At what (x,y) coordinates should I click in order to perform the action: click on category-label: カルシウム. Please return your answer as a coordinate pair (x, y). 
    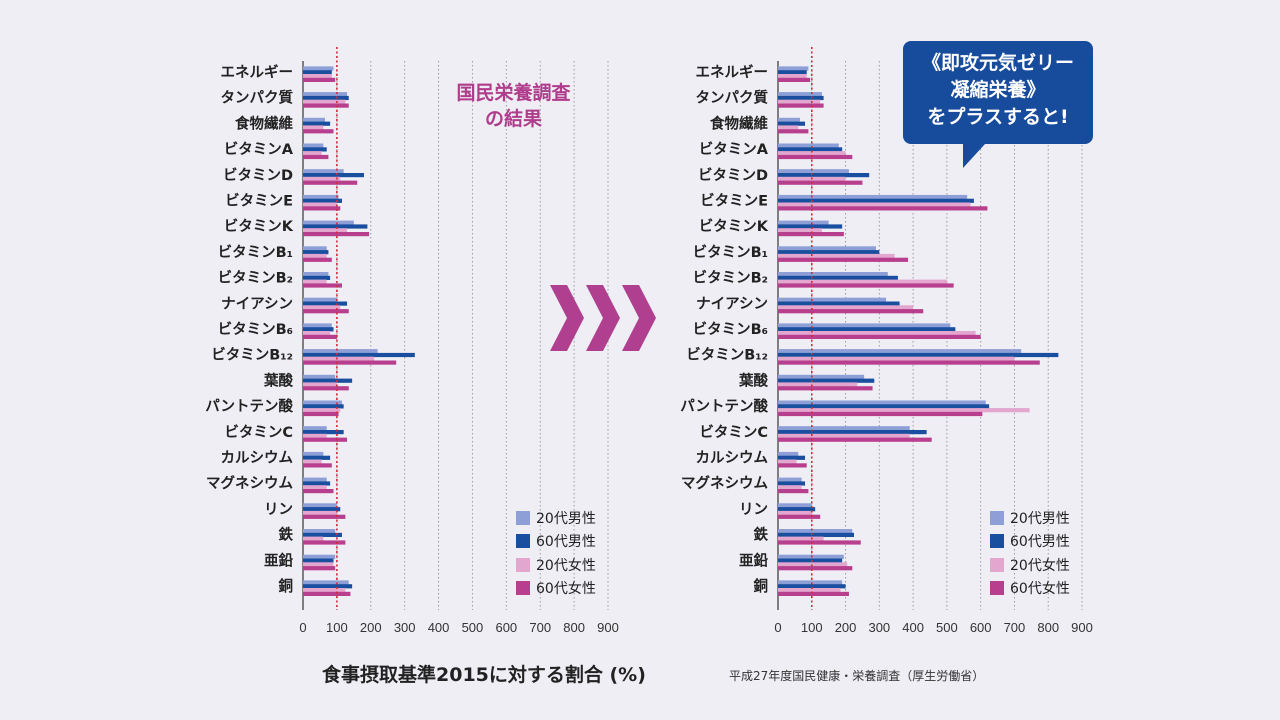
    Looking at the image, I should click on (732, 458).